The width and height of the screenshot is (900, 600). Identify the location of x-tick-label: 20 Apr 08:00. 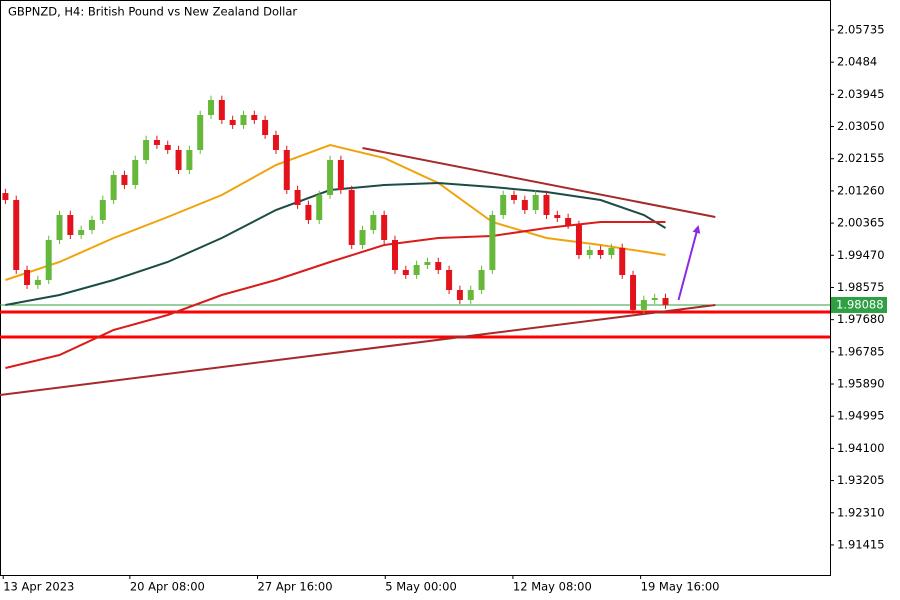
(167, 587).